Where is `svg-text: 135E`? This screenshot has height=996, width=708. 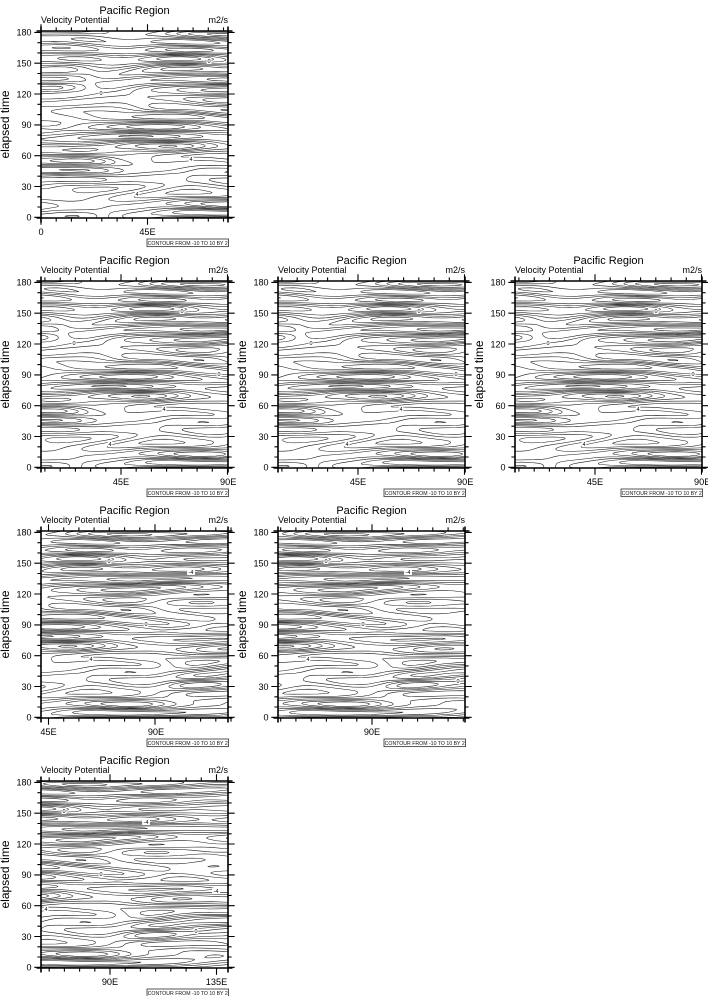 svg-text: 135E is located at coordinates (216, 982).